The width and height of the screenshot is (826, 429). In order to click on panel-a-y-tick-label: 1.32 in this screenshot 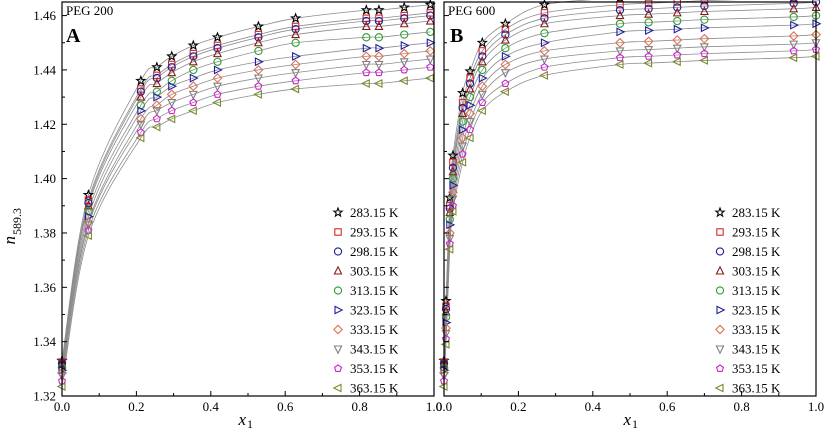, I will do `click(44, 396)`.